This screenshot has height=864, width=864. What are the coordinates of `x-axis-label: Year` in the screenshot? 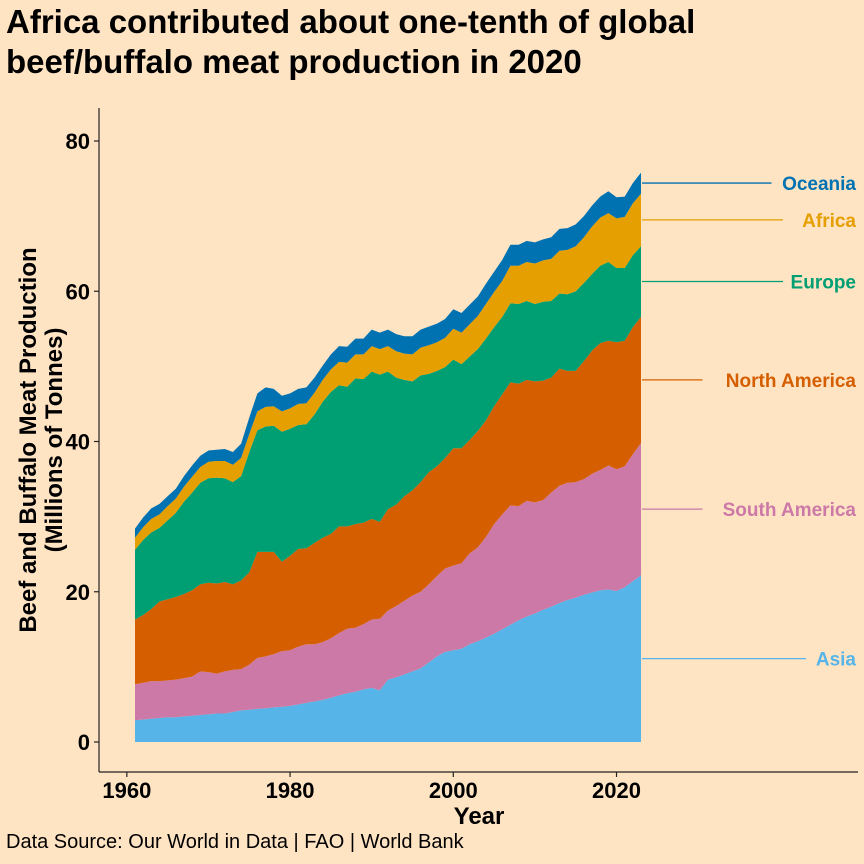 It's located at (479, 816).